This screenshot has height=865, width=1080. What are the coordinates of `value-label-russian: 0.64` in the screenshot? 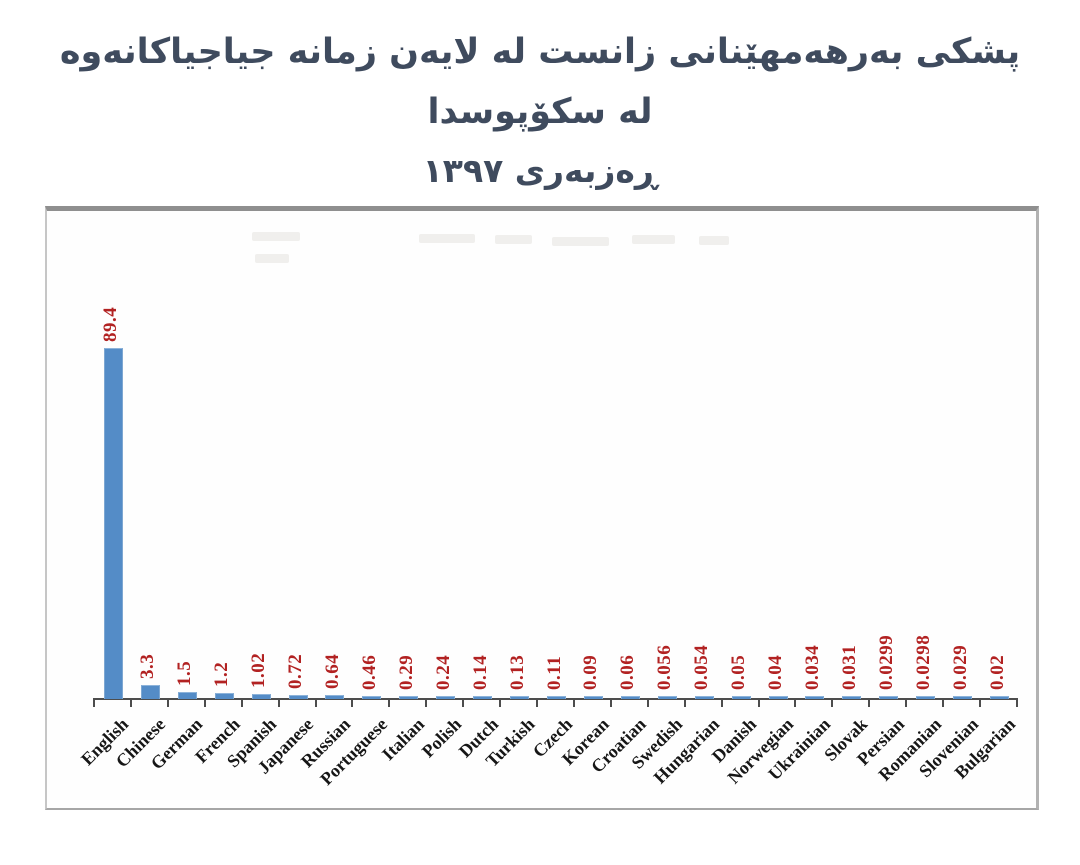 It's located at (332, 672).